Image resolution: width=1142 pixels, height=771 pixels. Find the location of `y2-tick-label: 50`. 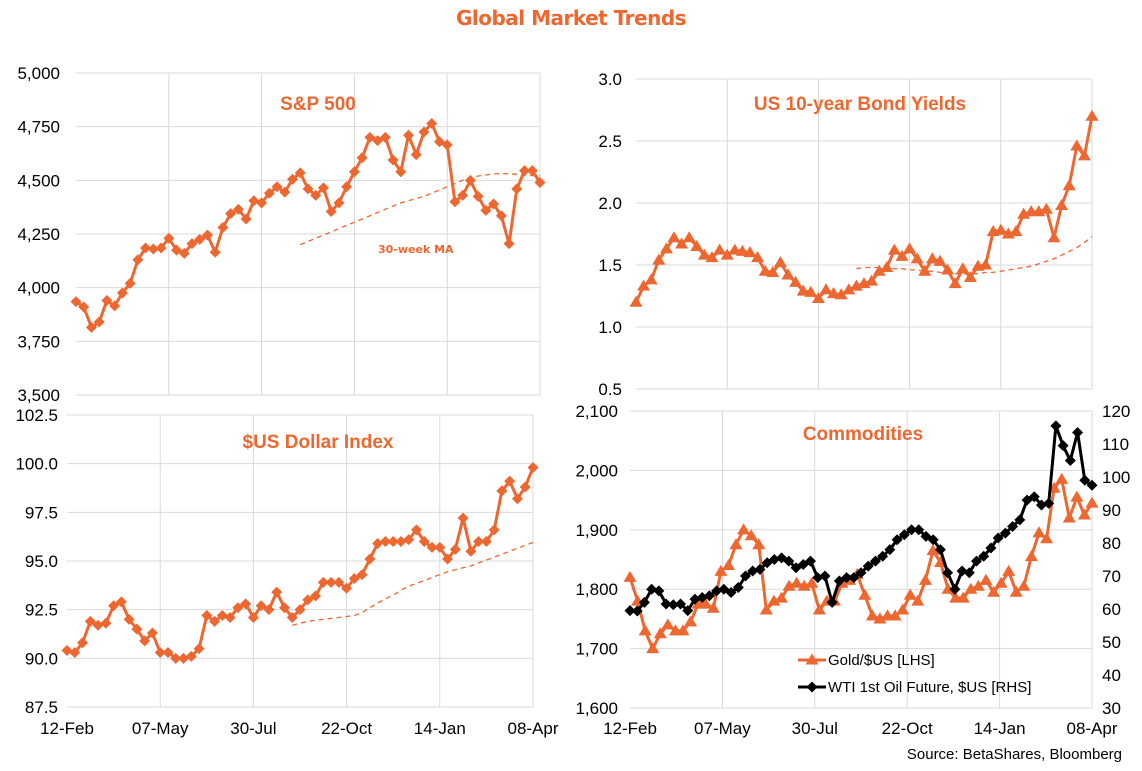

y2-tick-label: 50 is located at coordinates (1111, 642).